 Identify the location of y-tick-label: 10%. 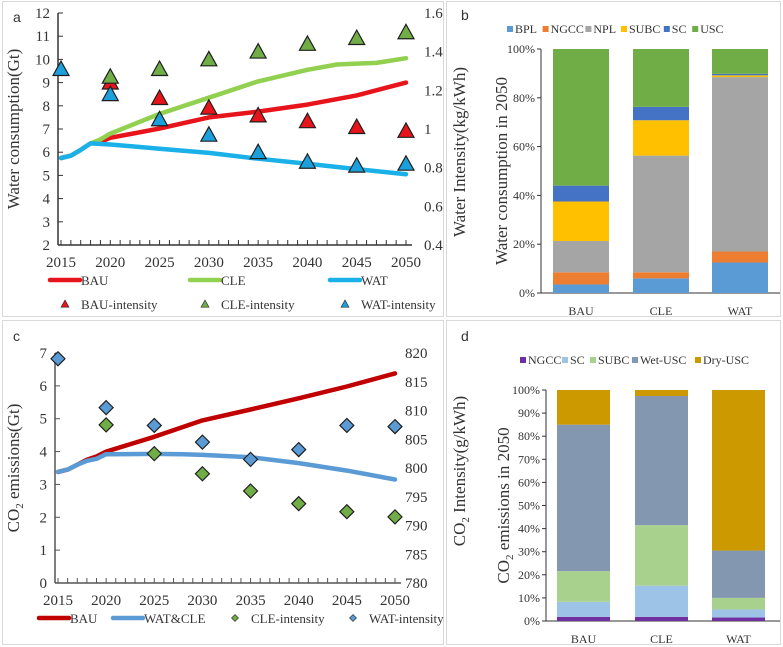
(529, 598).